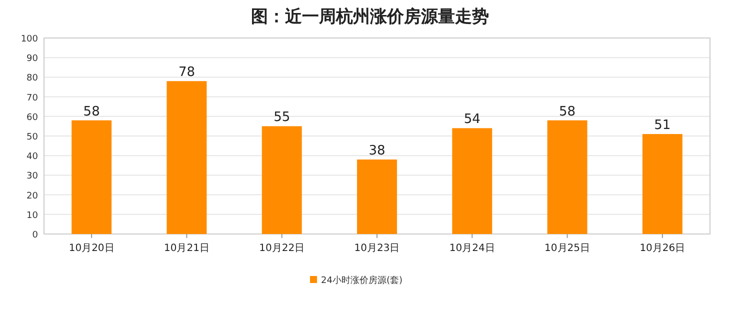 The image size is (740, 312). I want to click on y-tick-label: 40, so click(32, 157).